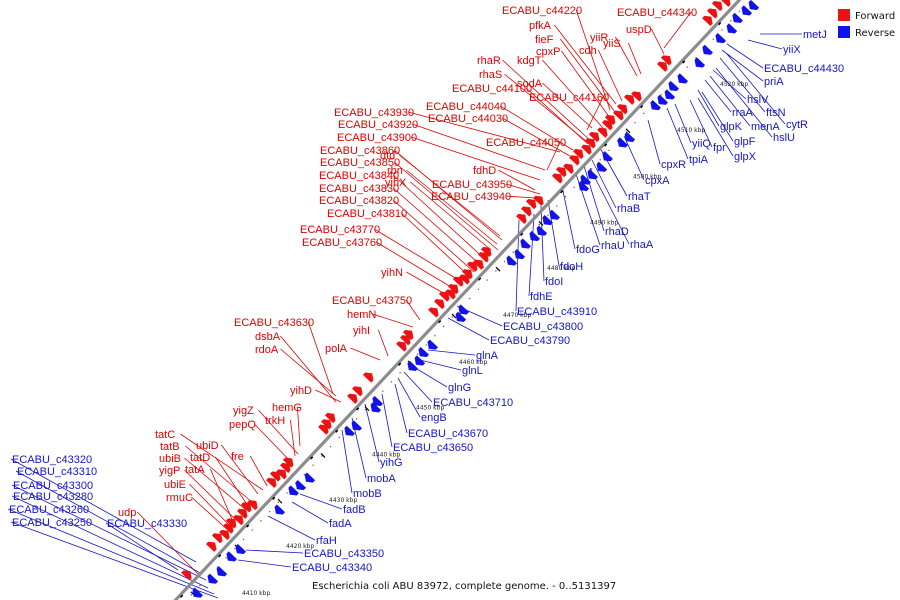  Describe the element at coordinates (540, 26) in the screenshot. I see `gene-label-pfka: pfkA` at that location.